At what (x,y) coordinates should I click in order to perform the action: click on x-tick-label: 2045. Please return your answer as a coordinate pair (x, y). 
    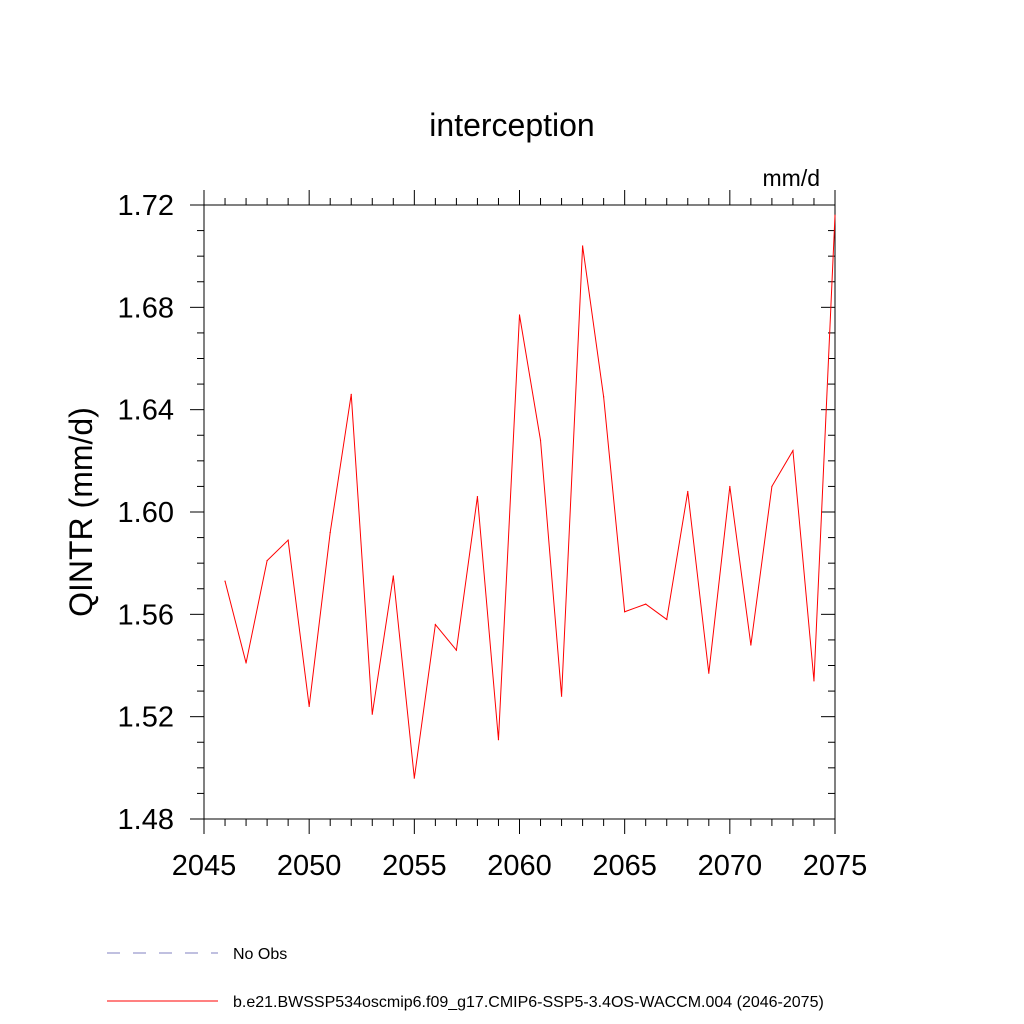
    Looking at the image, I should click on (204, 866).